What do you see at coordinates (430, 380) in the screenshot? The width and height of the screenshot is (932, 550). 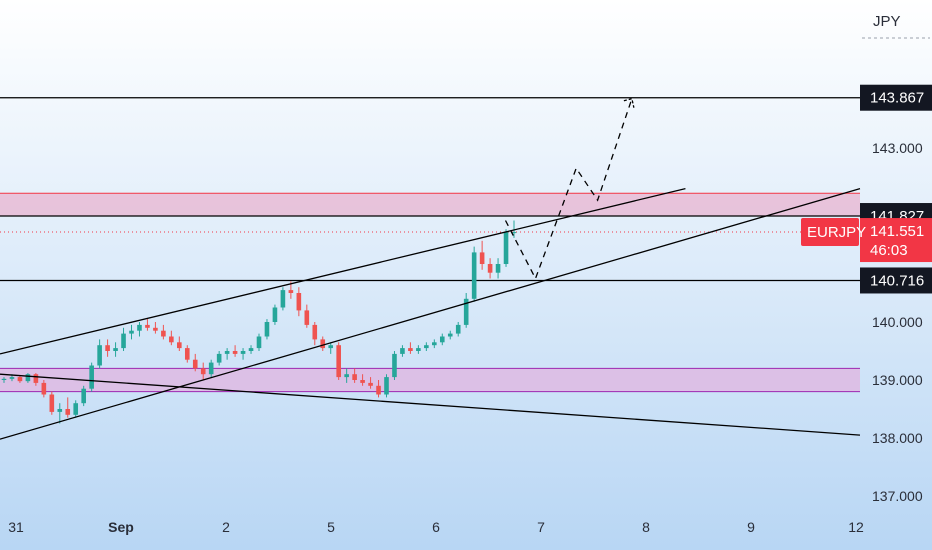 I see `support-zone` at bounding box center [430, 380].